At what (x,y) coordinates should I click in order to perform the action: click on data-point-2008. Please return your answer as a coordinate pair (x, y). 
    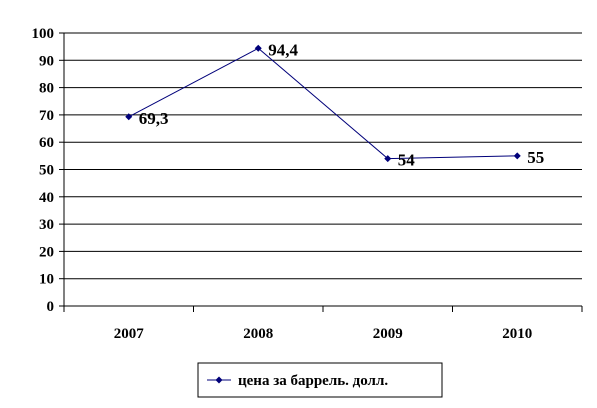
    Looking at the image, I should click on (258, 48).